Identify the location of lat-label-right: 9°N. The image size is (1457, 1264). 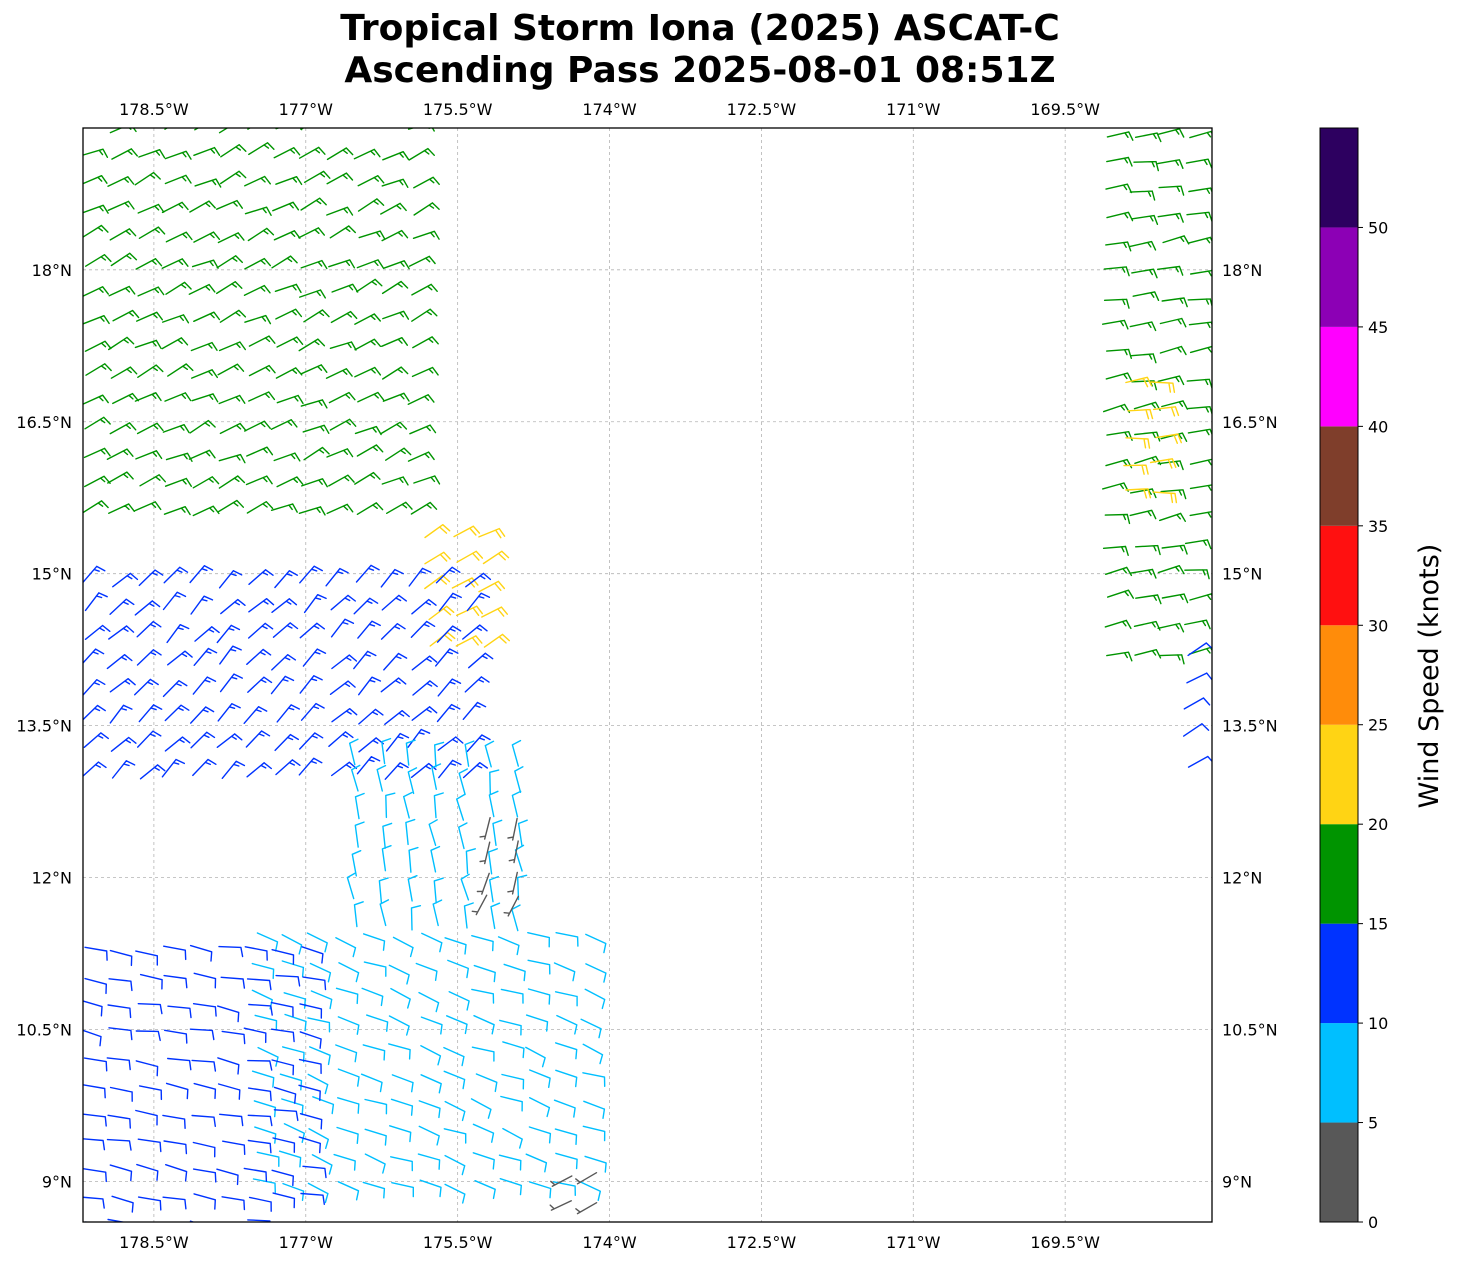
(1237, 1181).